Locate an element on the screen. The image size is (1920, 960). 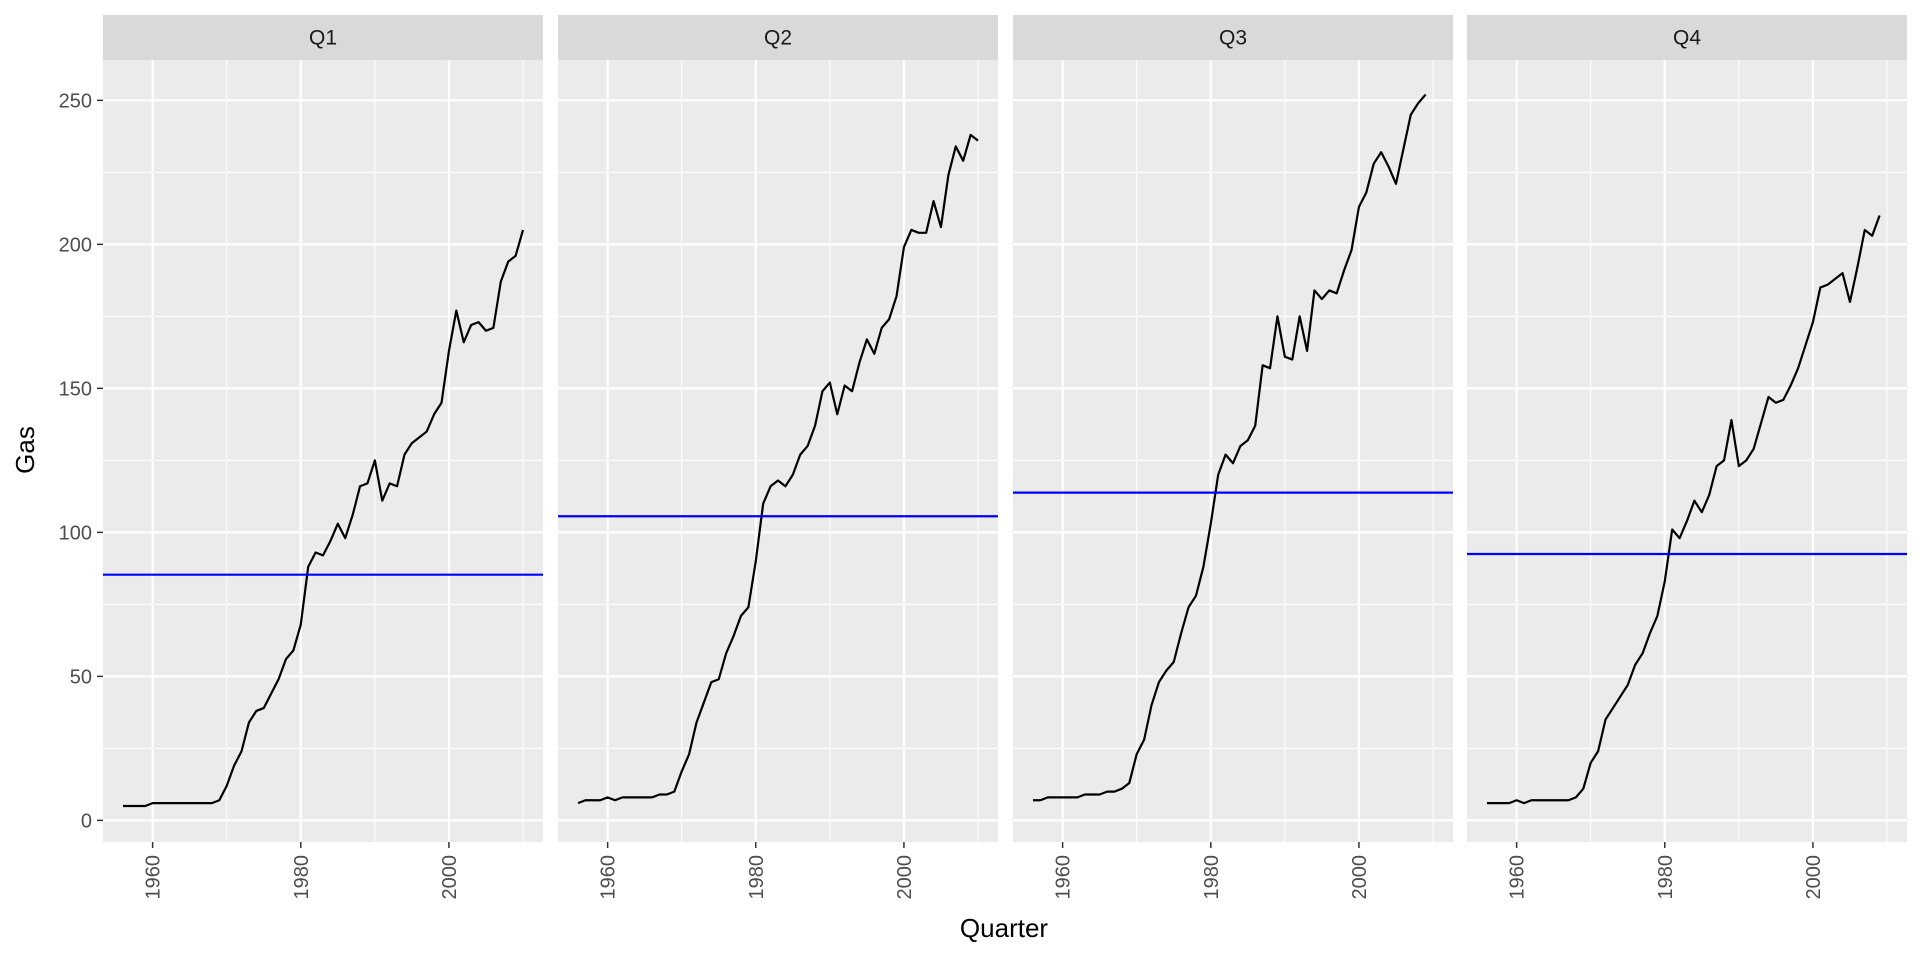
y-tick-label: 150 is located at coordinates (75, 389).